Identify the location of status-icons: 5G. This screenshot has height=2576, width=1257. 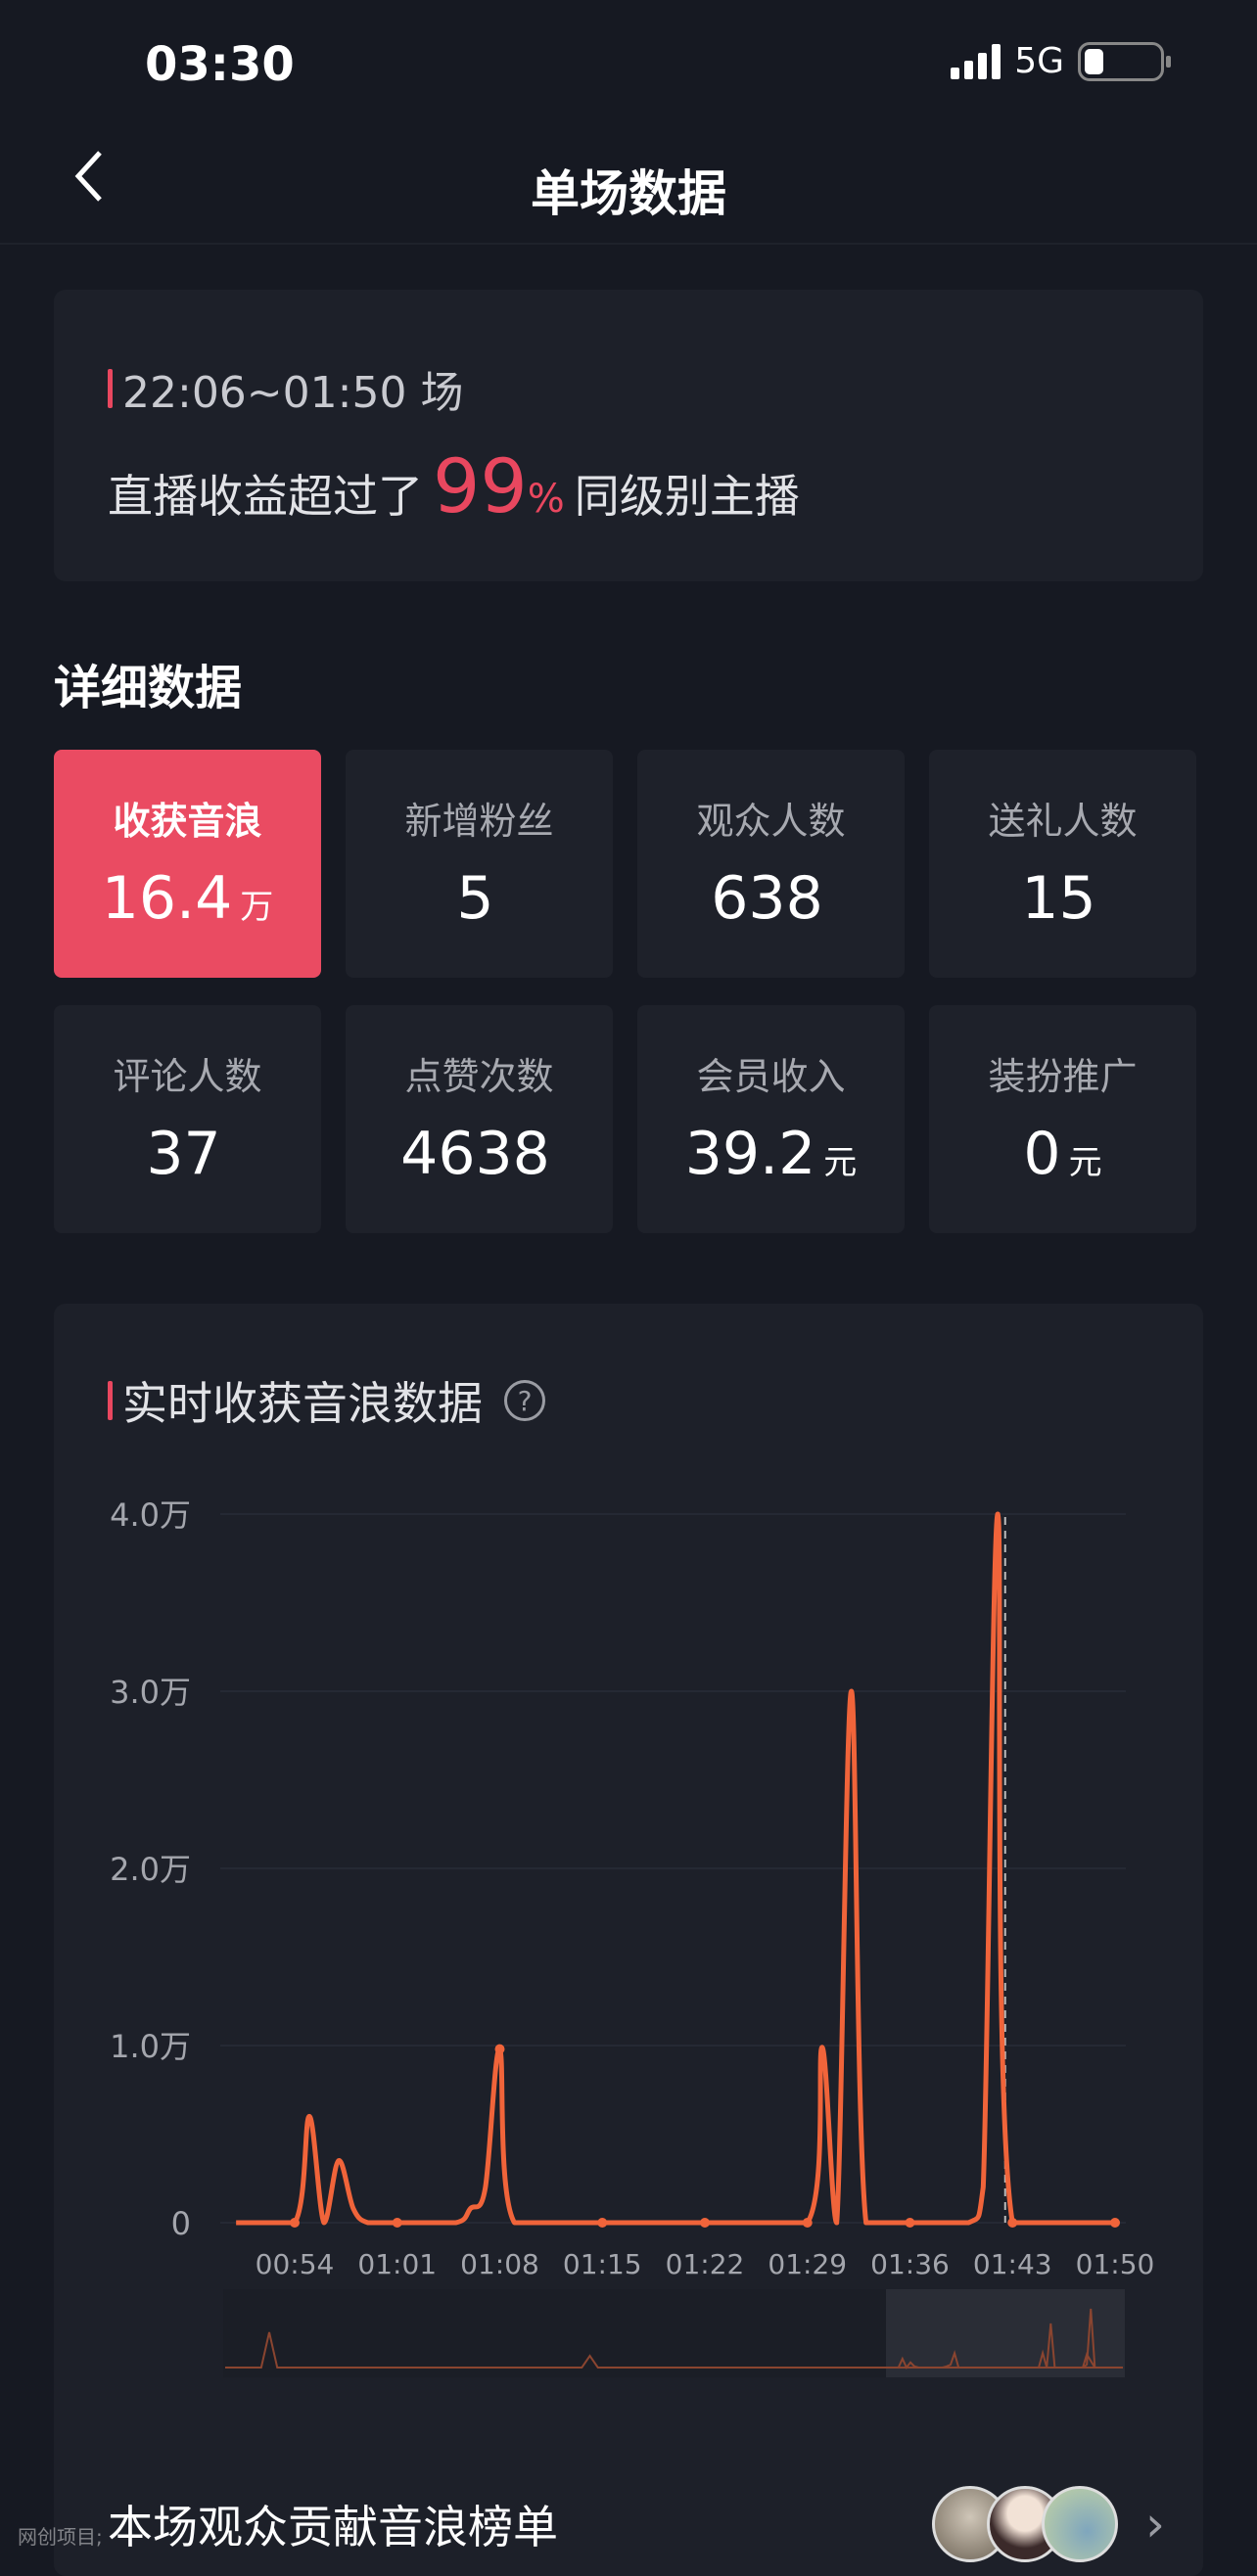
(1061, 61).